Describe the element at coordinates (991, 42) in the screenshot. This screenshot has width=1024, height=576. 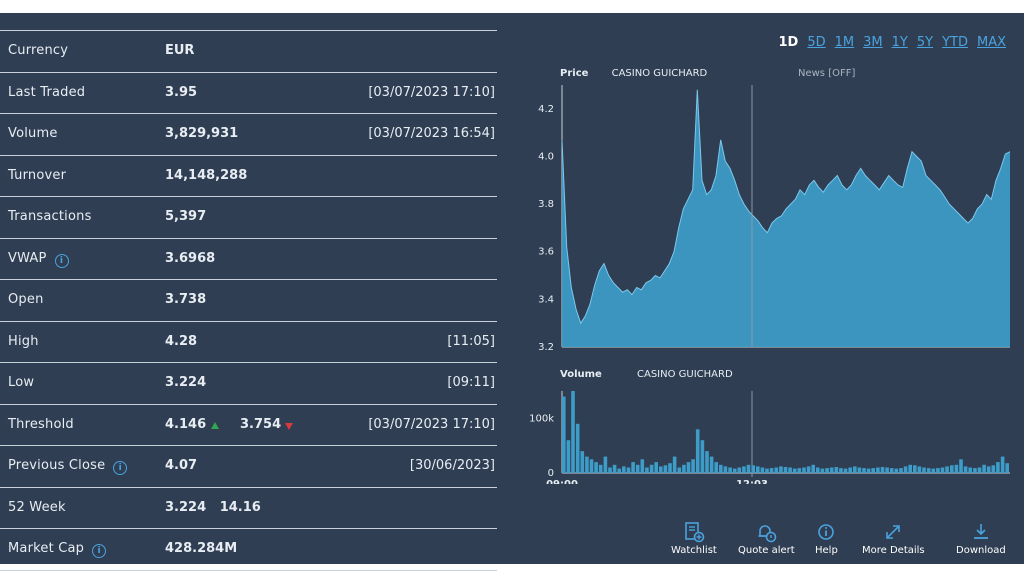
I see `range-tab-max: MAX` at that location.